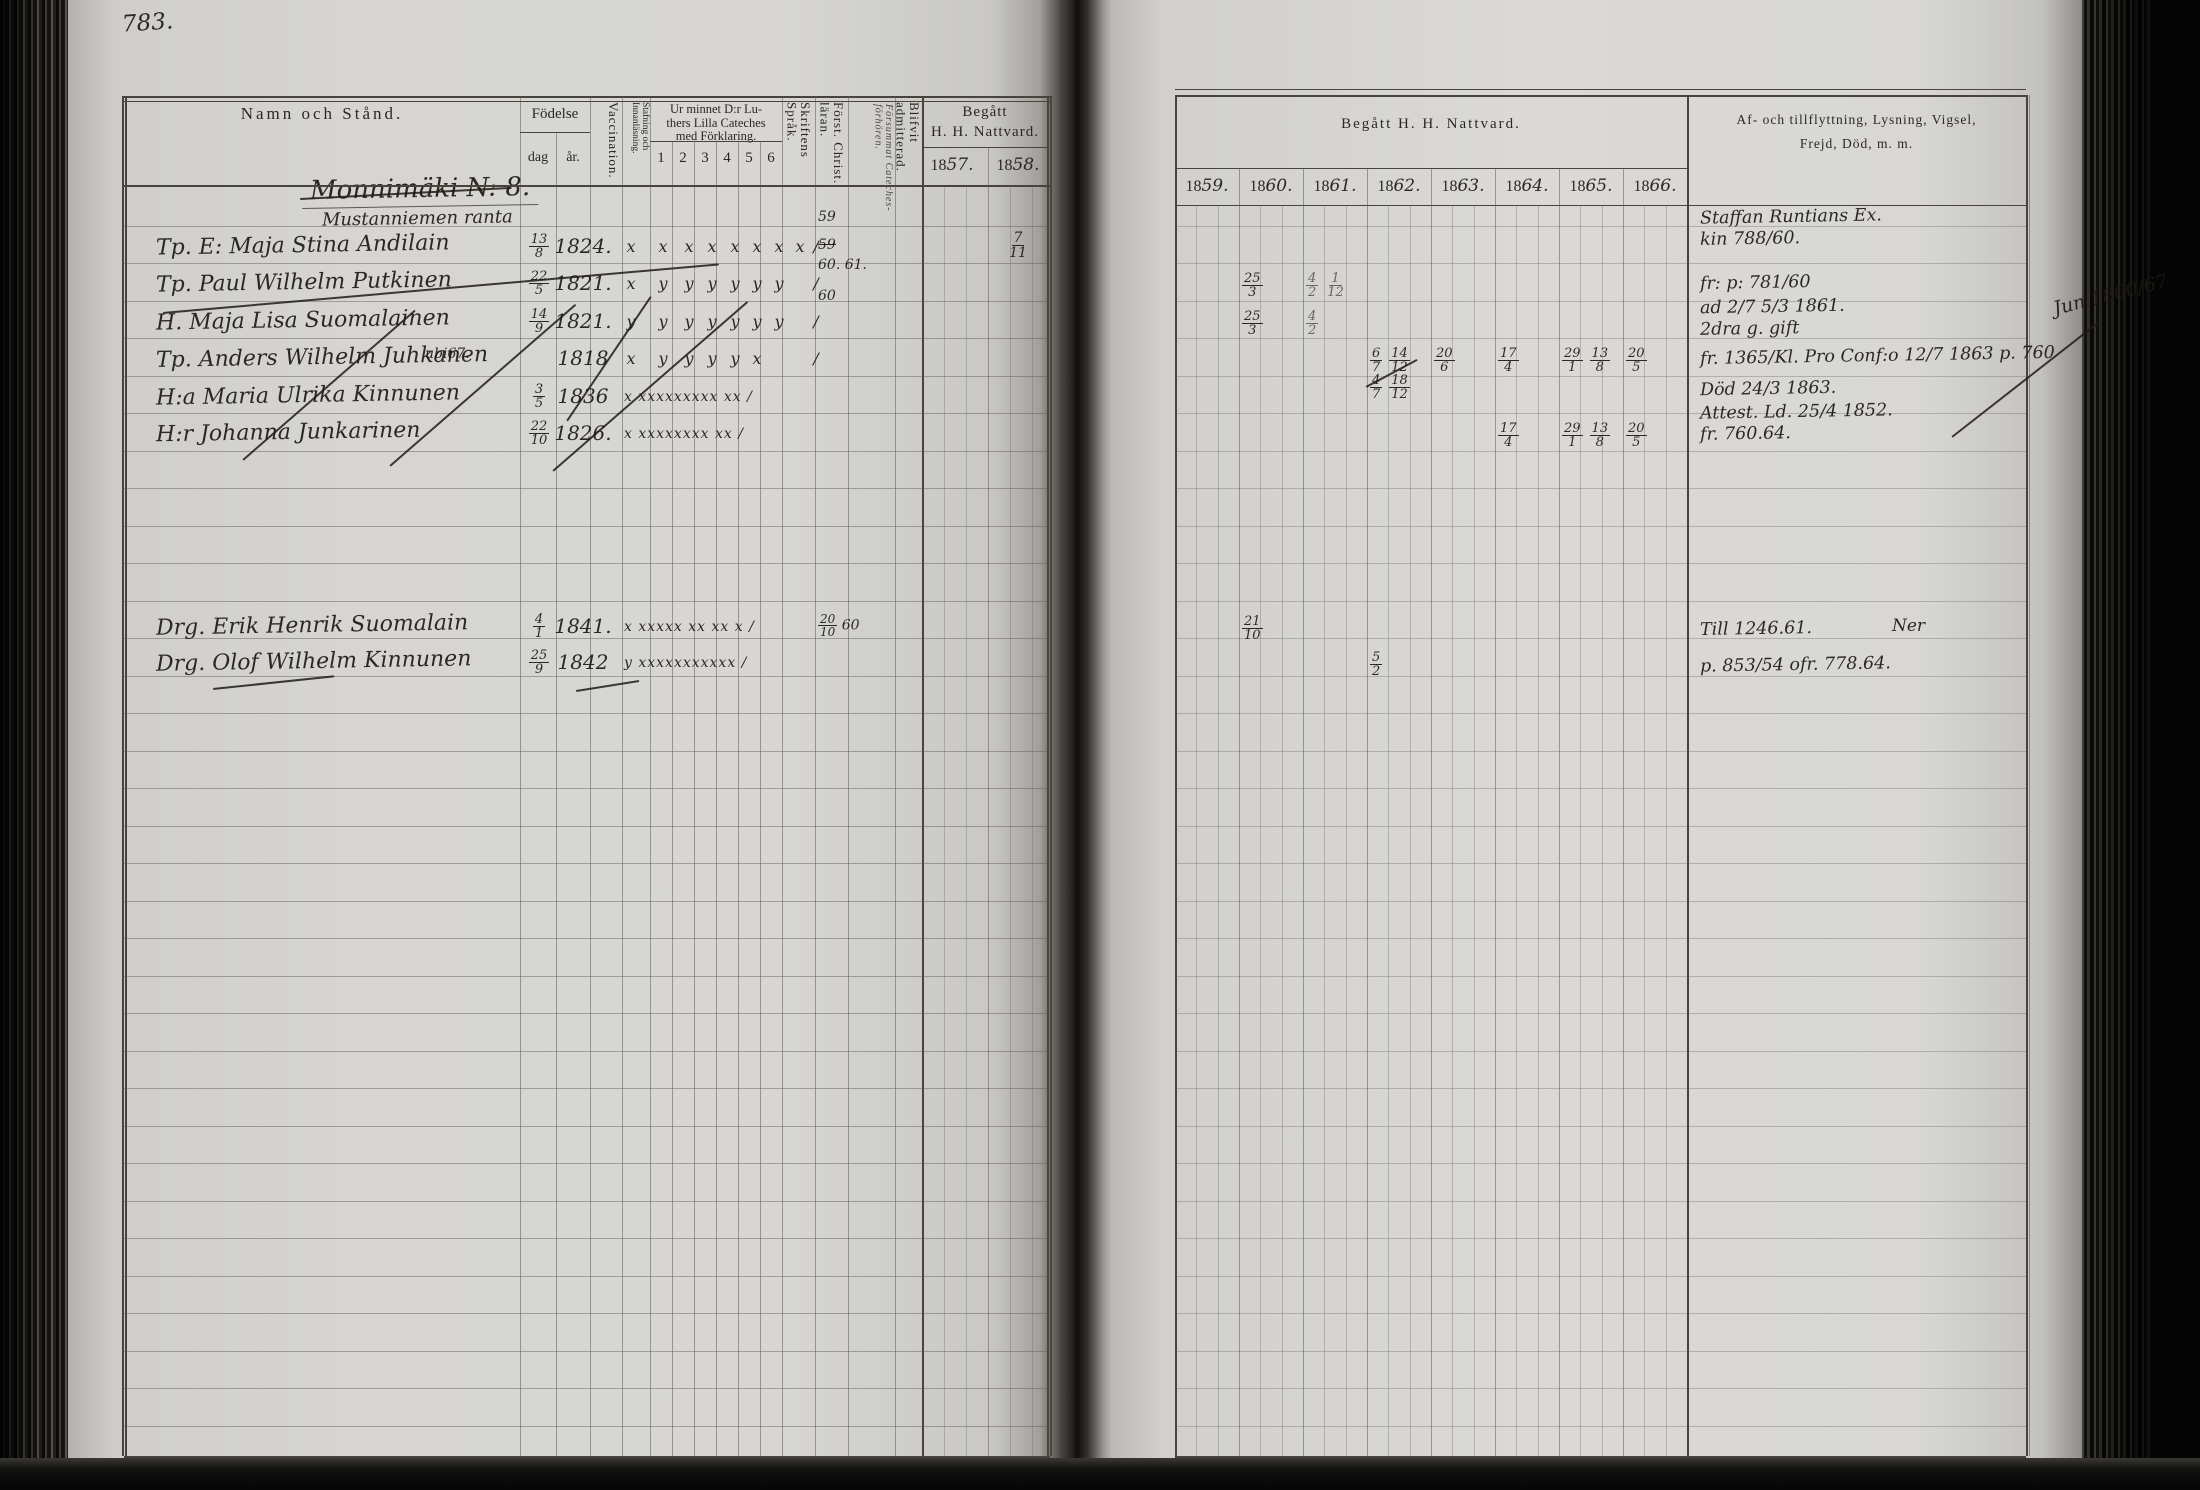 The height and width of the screenshot is (1490, 2200). I want to click on flytt-header-line1: Af- och tillflyttning, Lysning, Vigsel,, so click(1856, 119).